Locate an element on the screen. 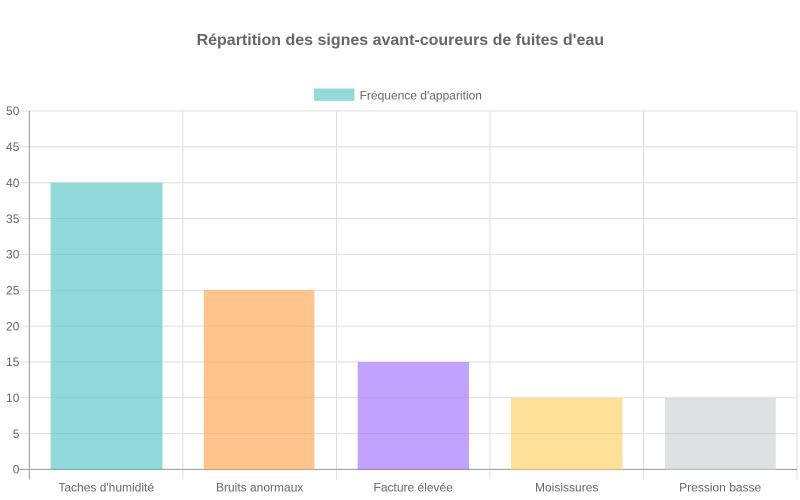 Image resolution: width=800 pixels, height=500 pixels. svg-text: 35 is located at coordinates (13, 219).